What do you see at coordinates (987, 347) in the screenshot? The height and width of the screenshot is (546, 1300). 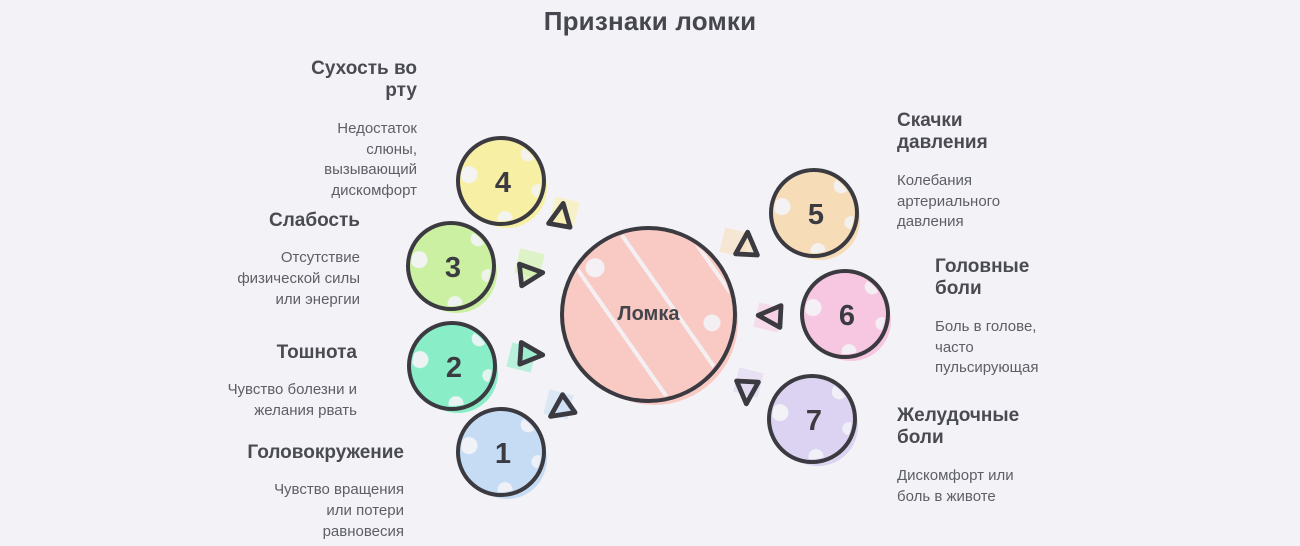 I see `symptom-description-headaches: Боль в голове, часто пульсирующая` at bounding box center [987, 347].